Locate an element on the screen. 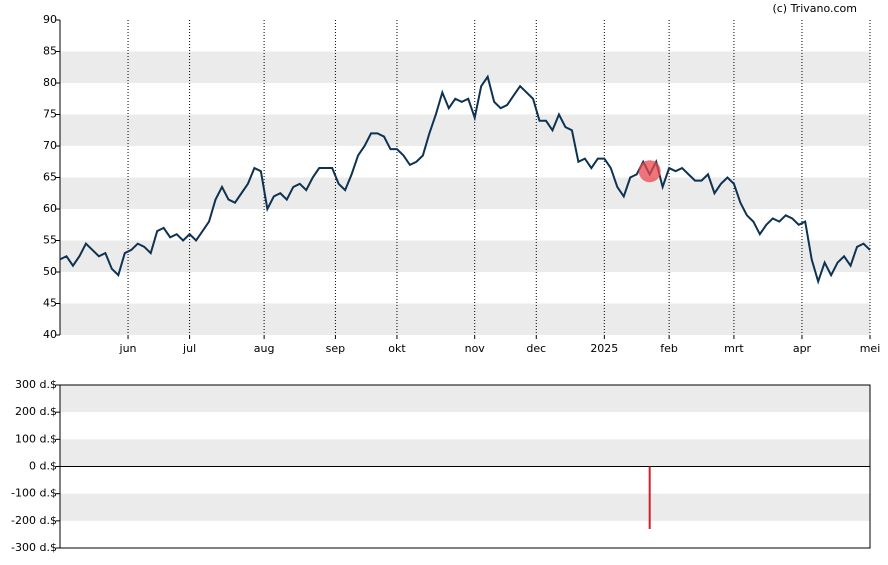 The width and height of the screenshot is (888, 565). y-tick-label: 40 is located at coordinates (50, 334).